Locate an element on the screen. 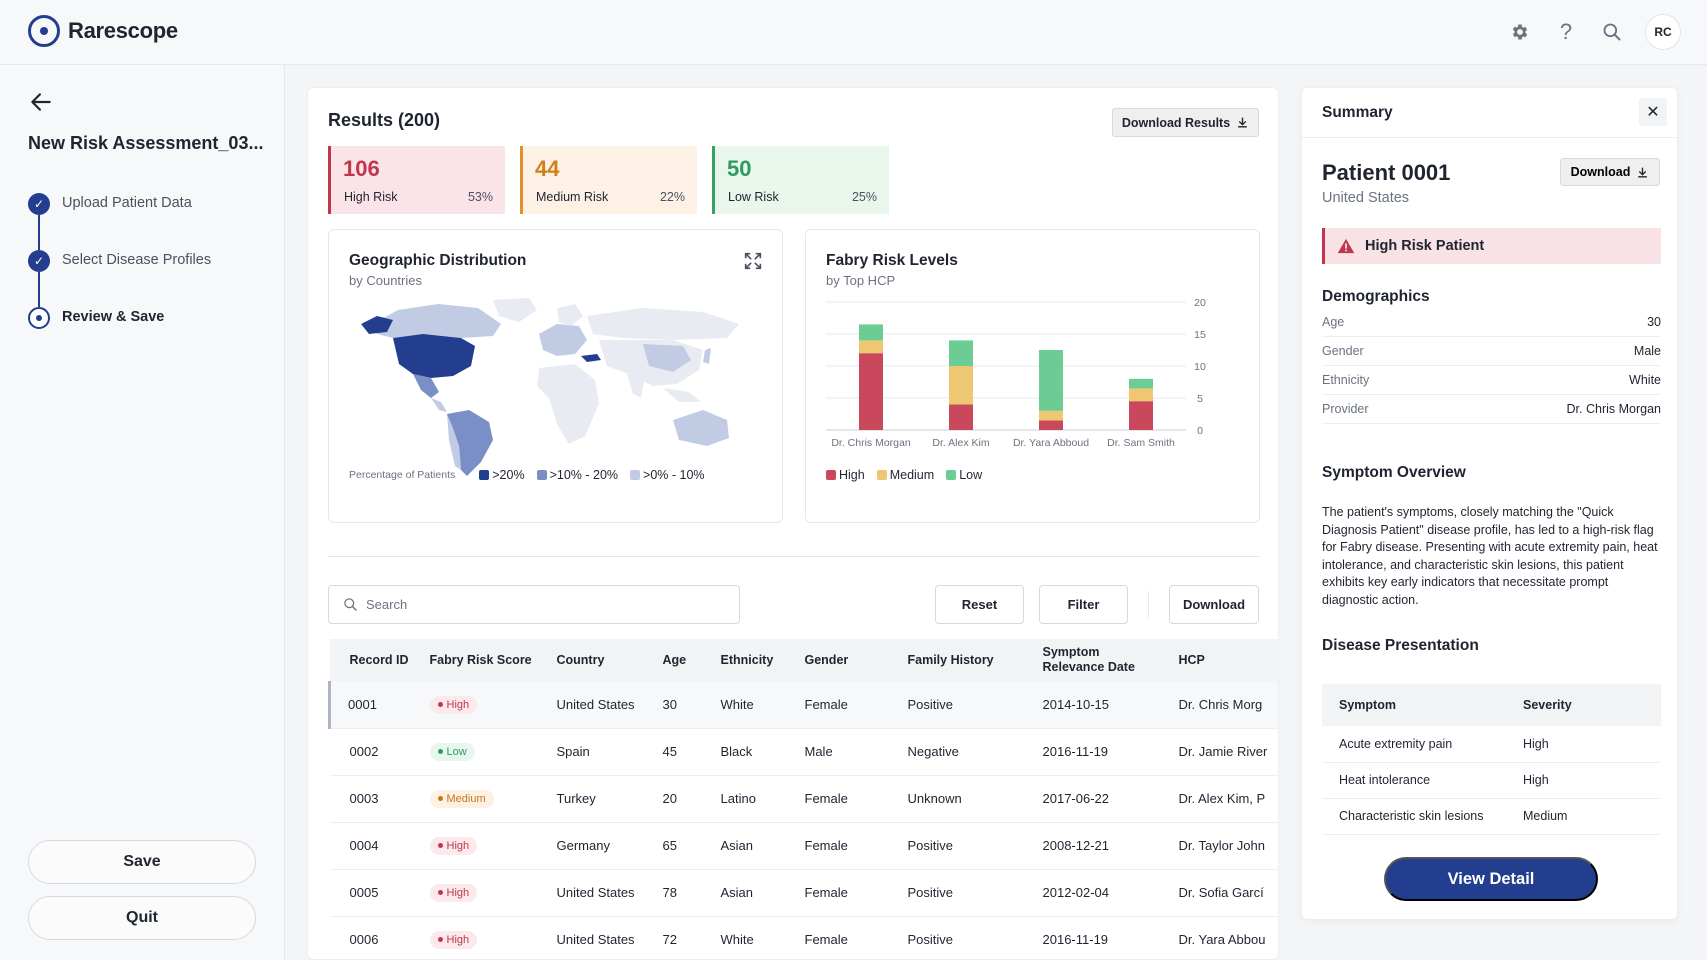 The width and height of the screenshot is (1707, 960). expand-icon is located at coordinates (753, 261).